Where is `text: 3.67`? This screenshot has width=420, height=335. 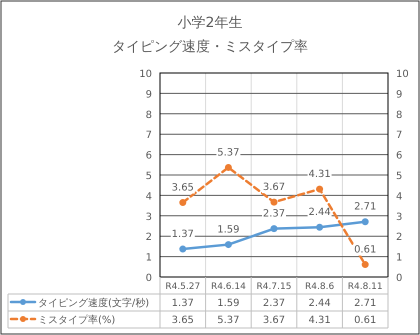
text: 3.67 is located at coordinates (274, 320).